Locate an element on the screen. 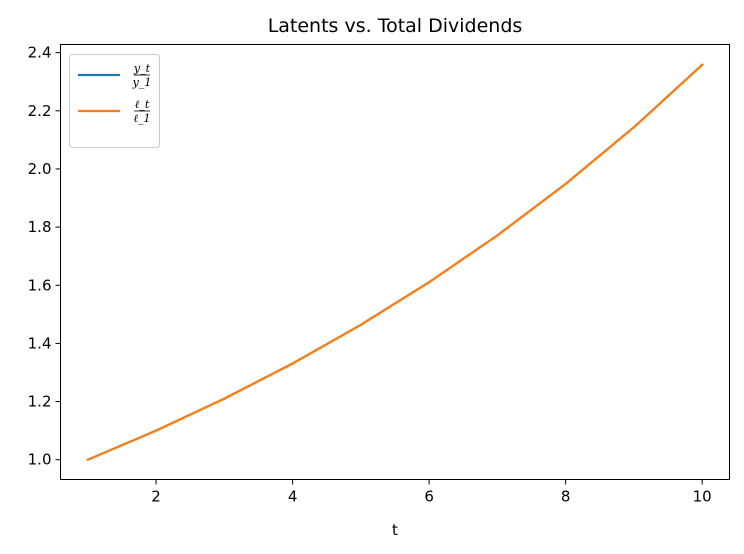 The image size is (744, 554). x-axis-label: t is located at coordinates (395, 530).